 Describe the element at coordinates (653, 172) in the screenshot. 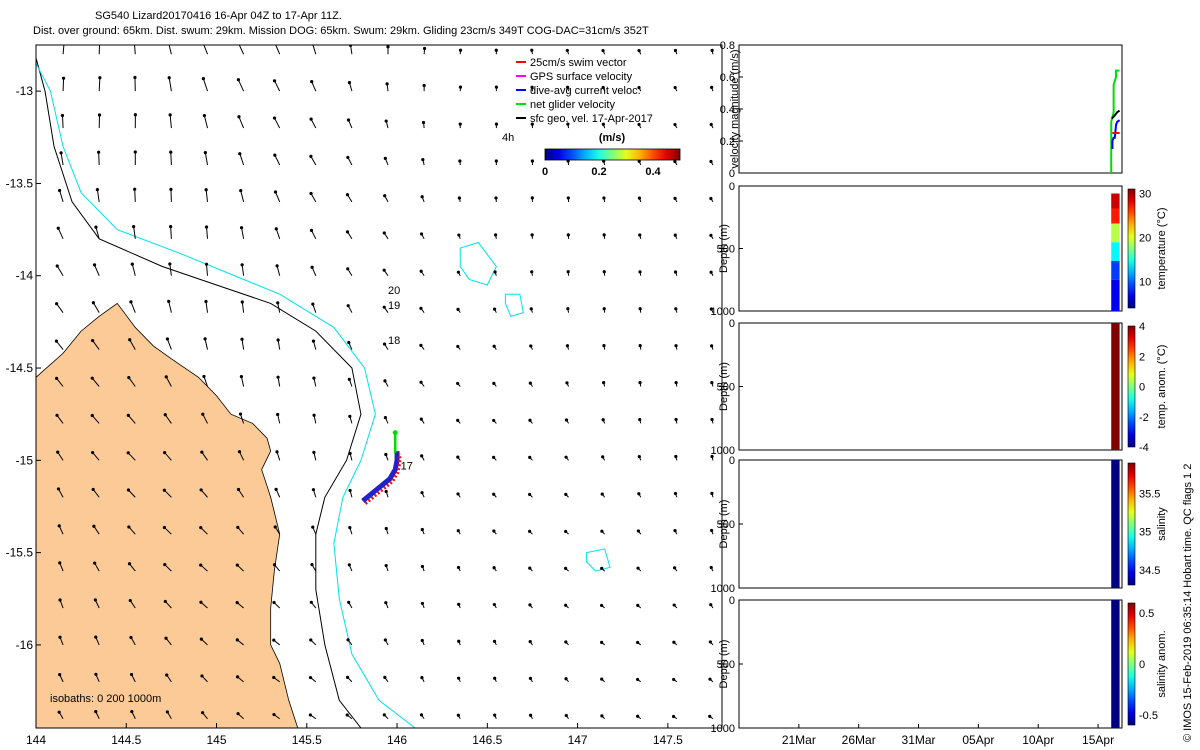

I see `map-colorbar-tick-label: 0.4` at that location.